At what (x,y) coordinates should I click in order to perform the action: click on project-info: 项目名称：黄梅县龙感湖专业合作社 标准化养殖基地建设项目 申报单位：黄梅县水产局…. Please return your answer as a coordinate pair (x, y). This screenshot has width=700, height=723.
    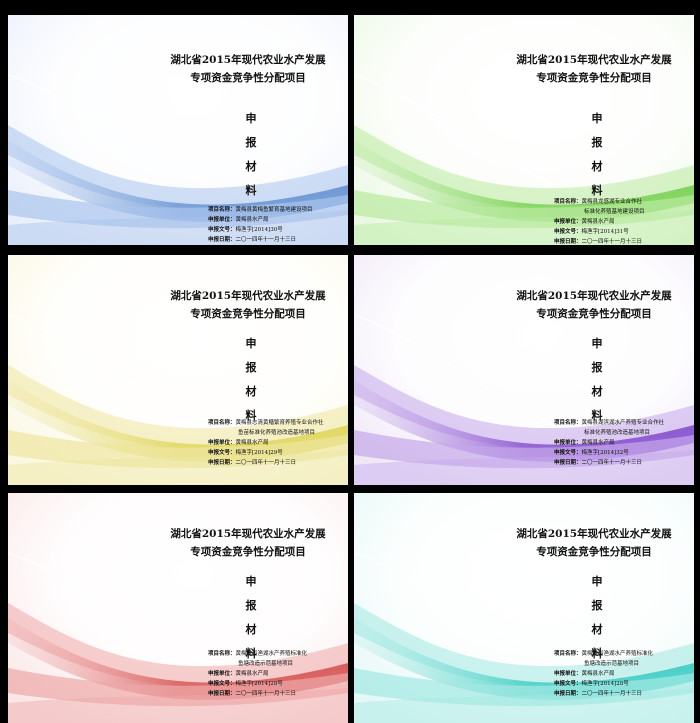
    Looking at the image, I should click on (624, 221).